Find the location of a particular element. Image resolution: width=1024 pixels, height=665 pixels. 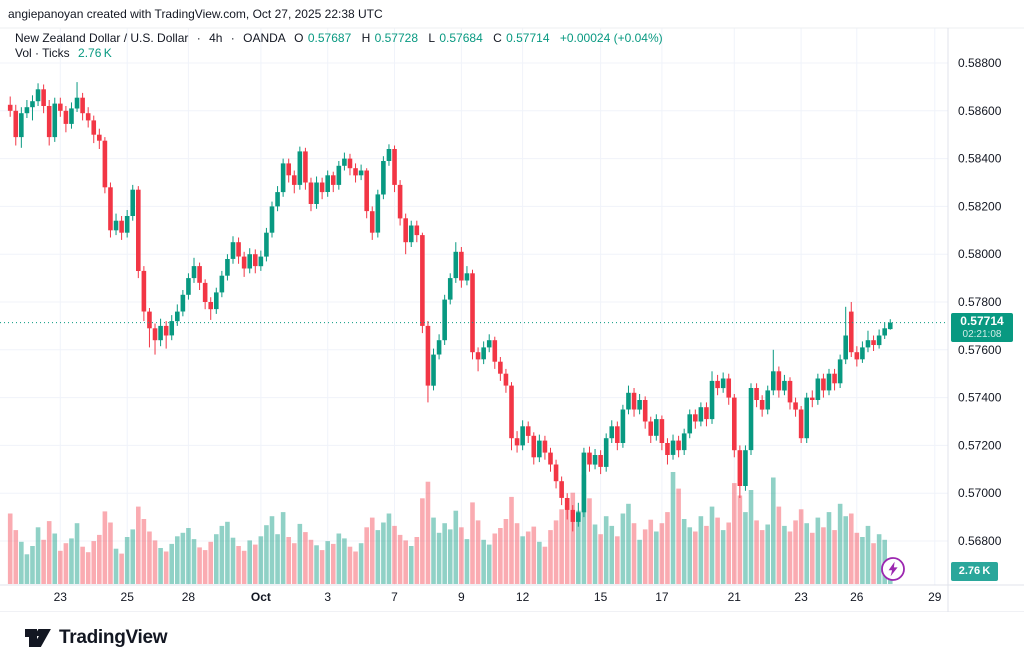

volume-legend: Vol · Ticks 2.76 K is located at coordinates (63, 53).